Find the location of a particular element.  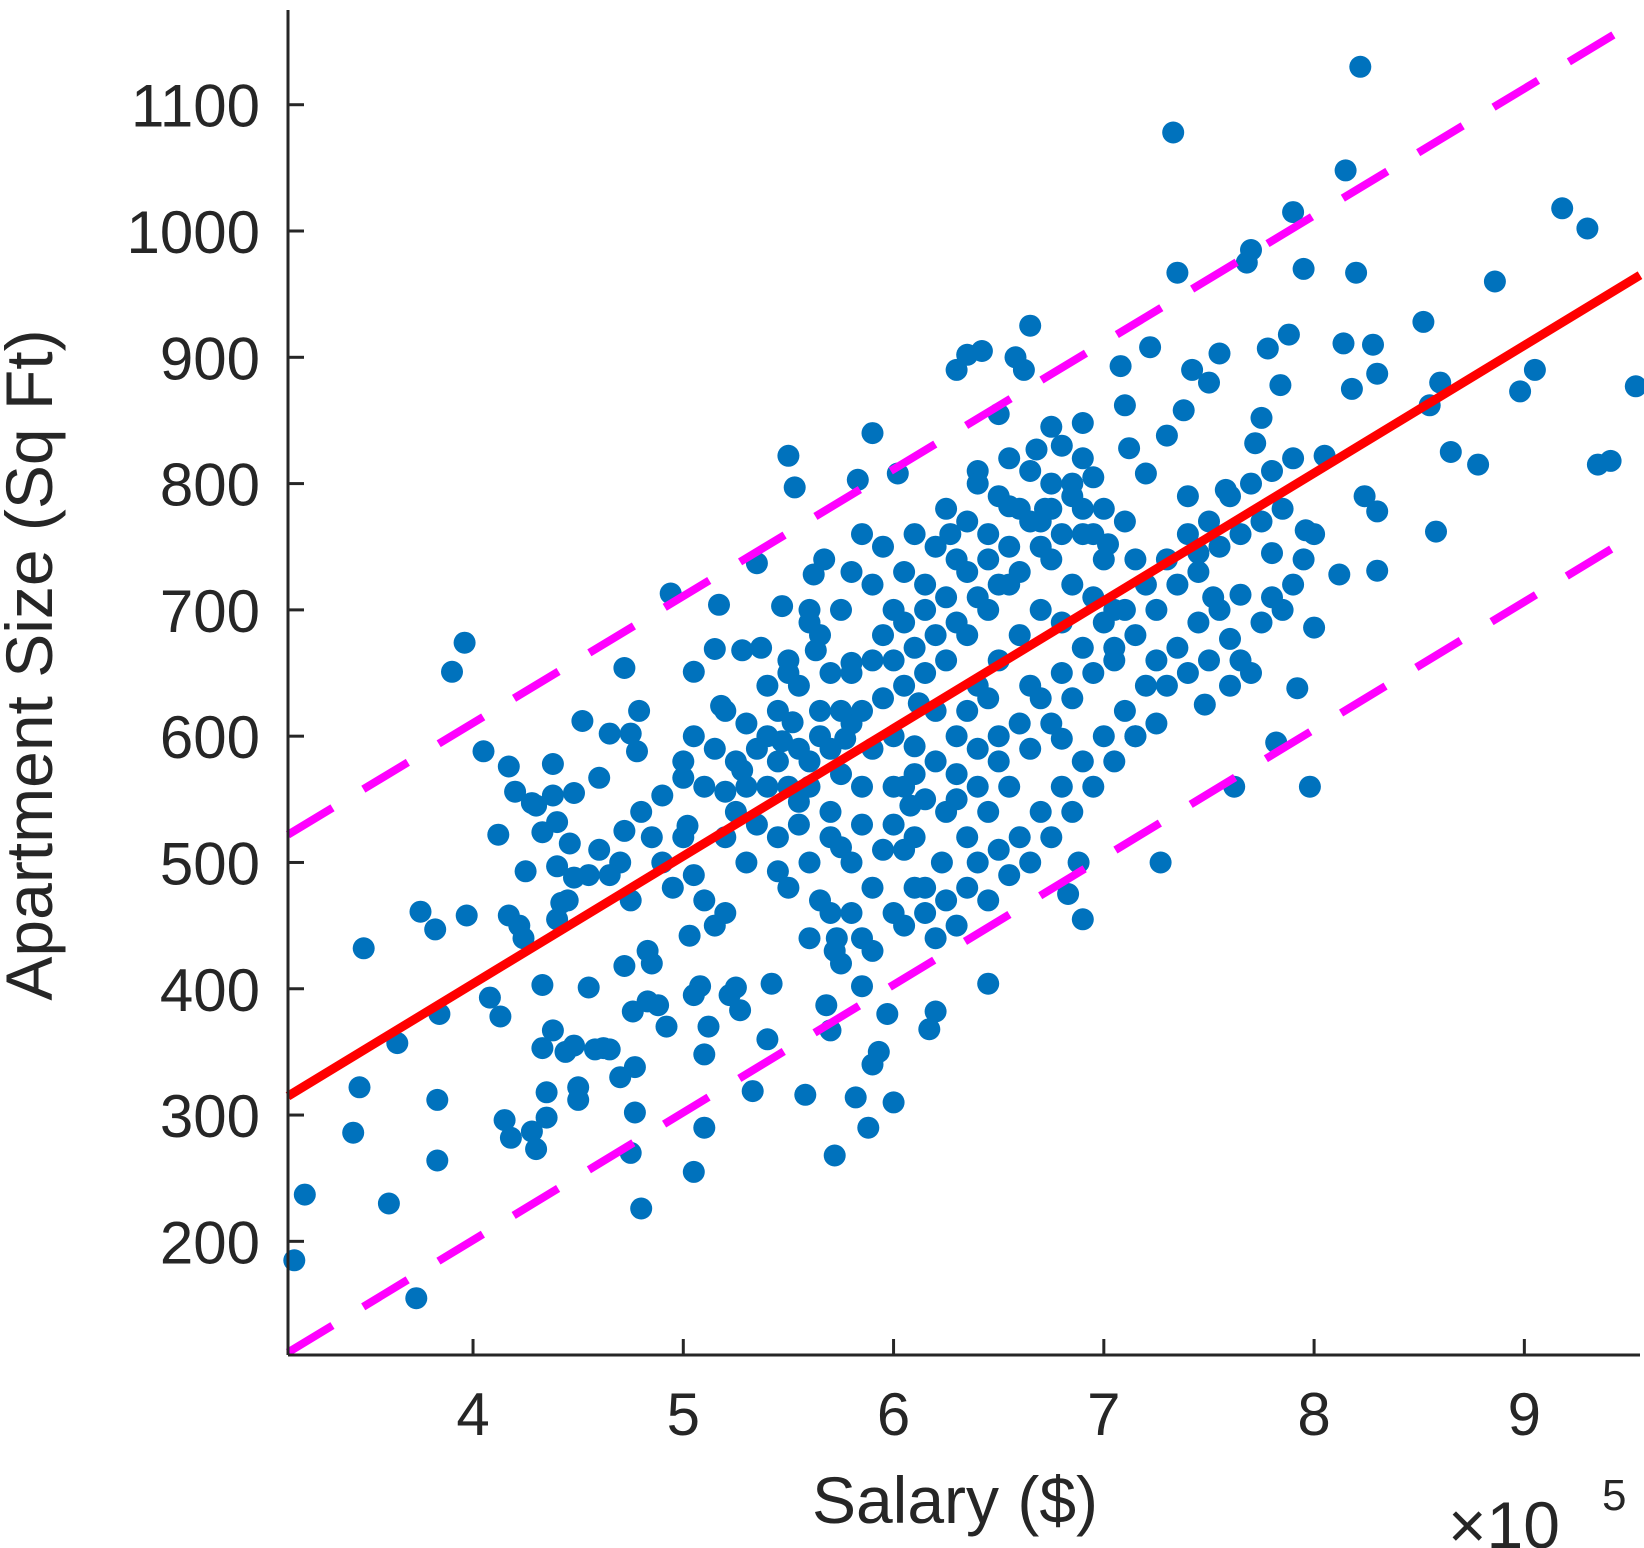

y-ticks: 200 300 400 500 600 700 800 900 1000 1100 is located at coordinates (215, 674).